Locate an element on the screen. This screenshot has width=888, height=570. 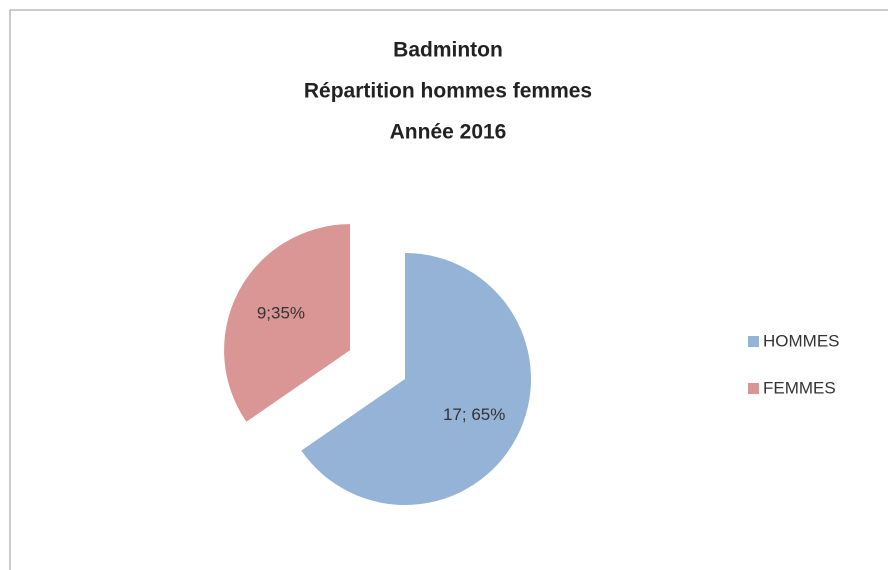
chart-title: Année 2016 is located at coordinates (448, 132).